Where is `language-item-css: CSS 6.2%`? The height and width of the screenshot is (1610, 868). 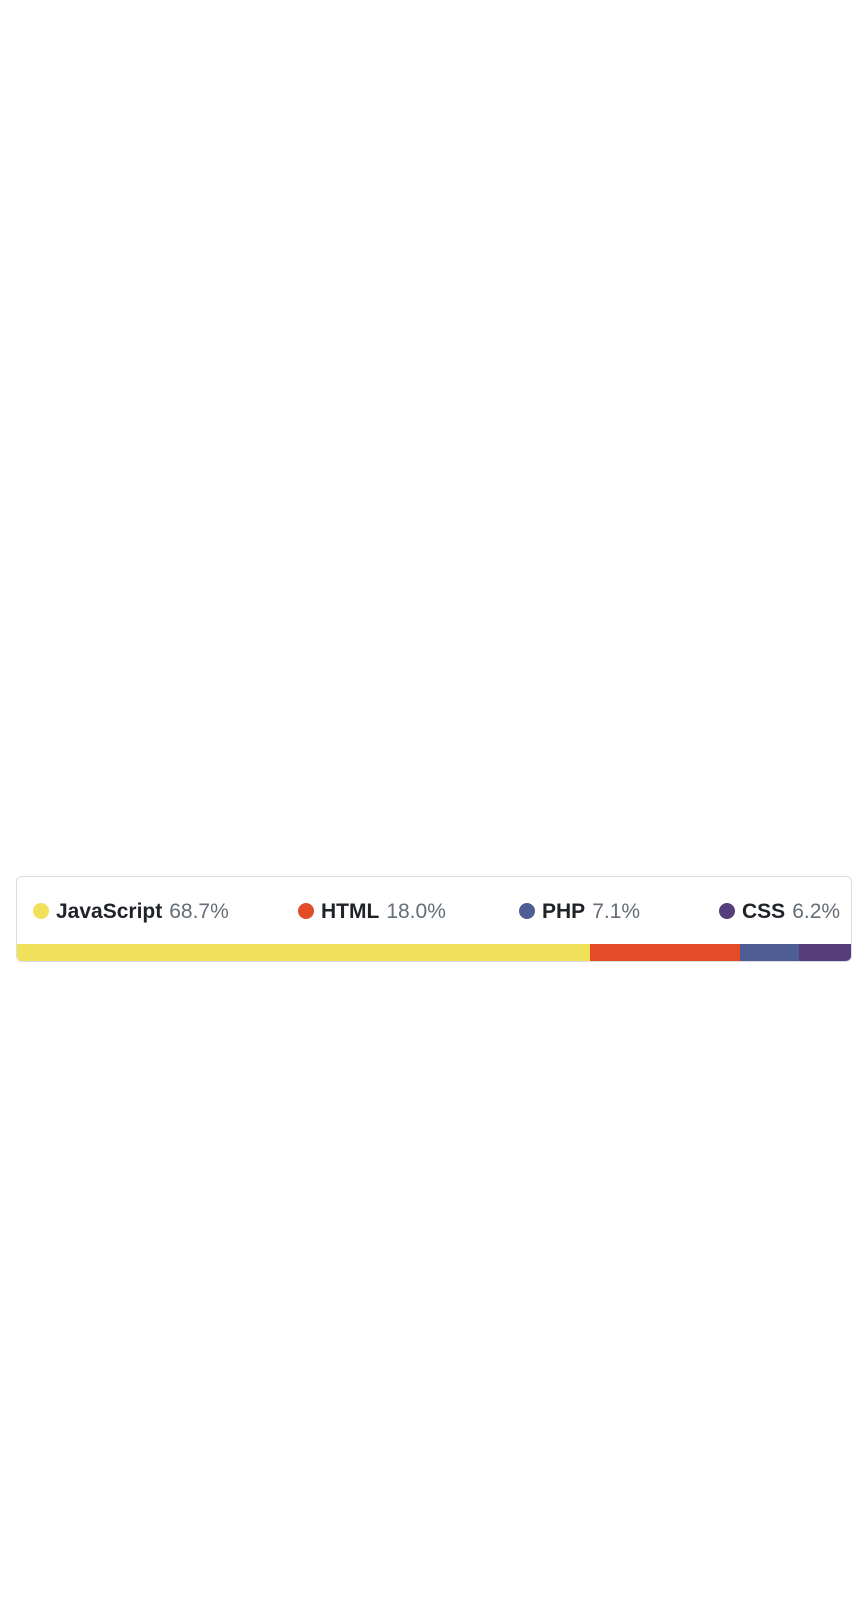
language-item-css: CSS 6.2% is located at coordinates (779, 911).